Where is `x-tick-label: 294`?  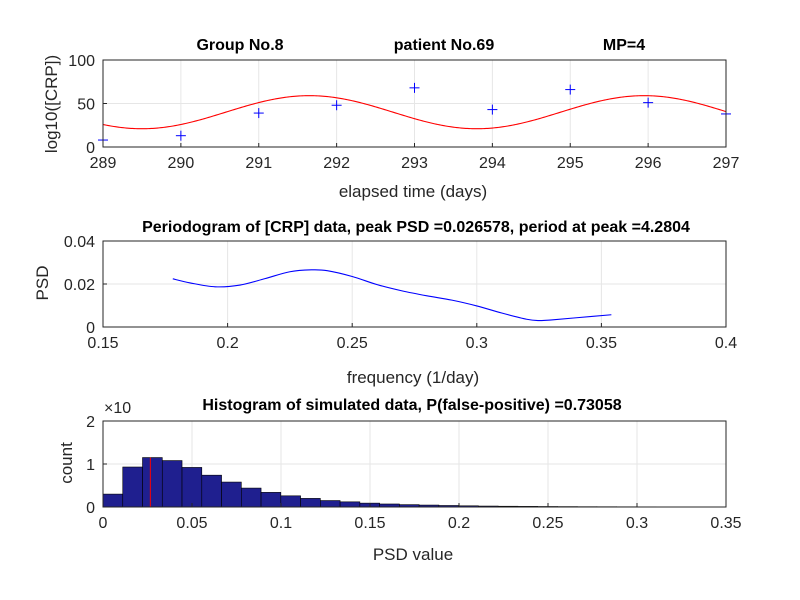 x-tick-label: 294 is located at coordinates (492, 163).